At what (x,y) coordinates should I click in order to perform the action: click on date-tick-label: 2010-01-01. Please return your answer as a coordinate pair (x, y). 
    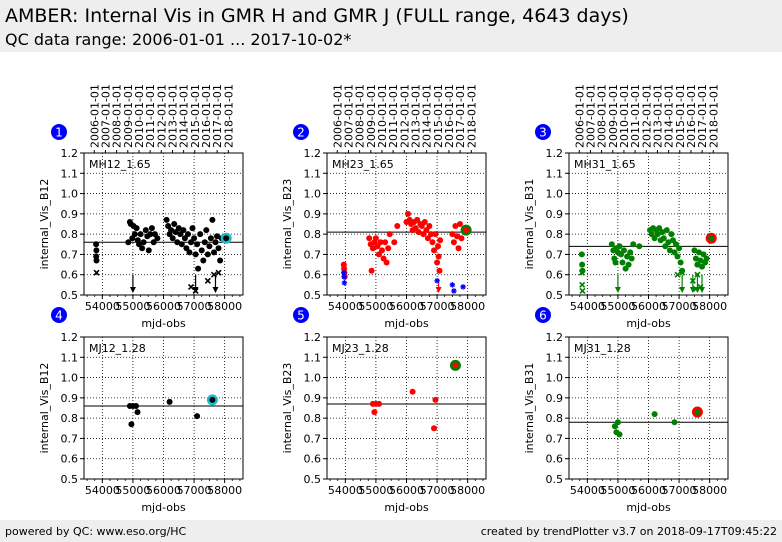
    Looking at the image, I should click on (624, 116).